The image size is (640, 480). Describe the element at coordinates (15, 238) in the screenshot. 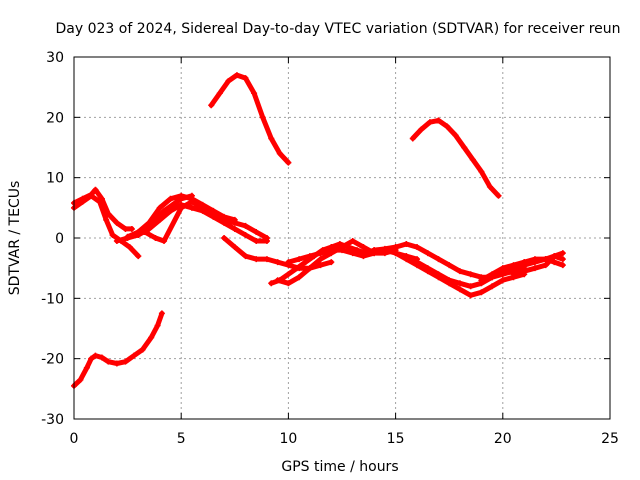

I see `y-axis-label: SDTVAR / TECUs` at that location.